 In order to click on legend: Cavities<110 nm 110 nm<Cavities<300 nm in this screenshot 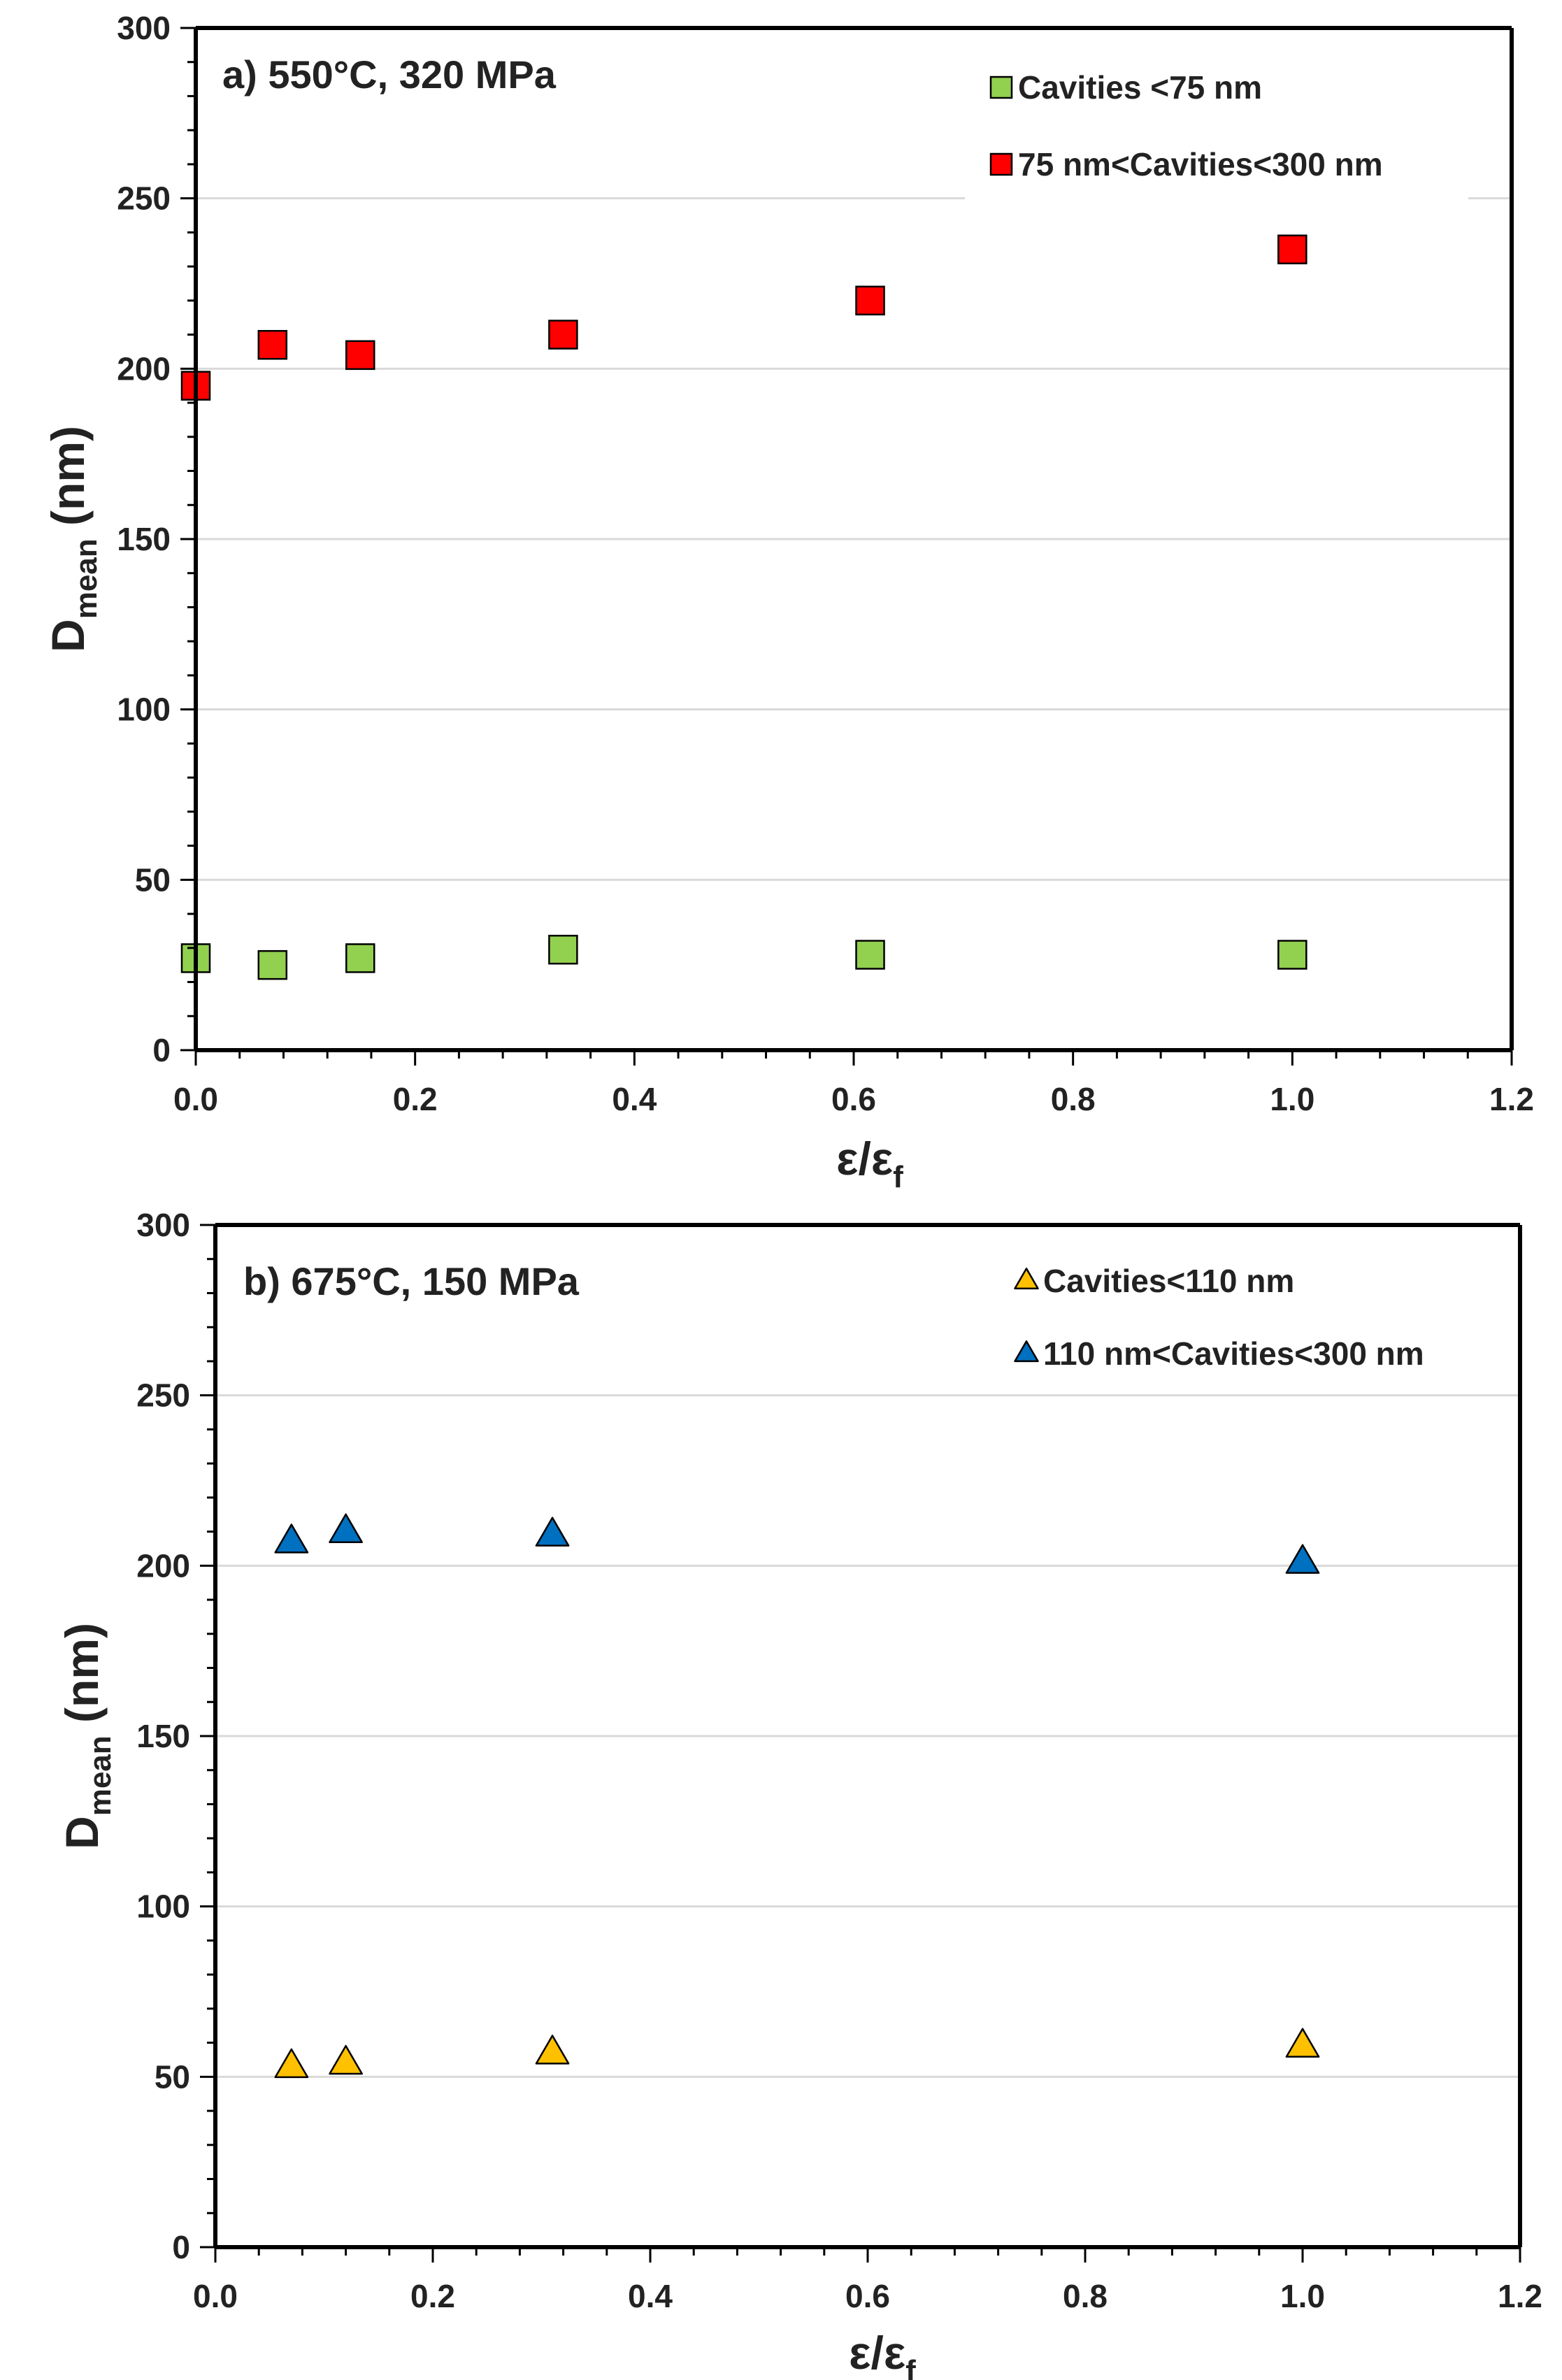, I will do `click(1252, 1318)`.